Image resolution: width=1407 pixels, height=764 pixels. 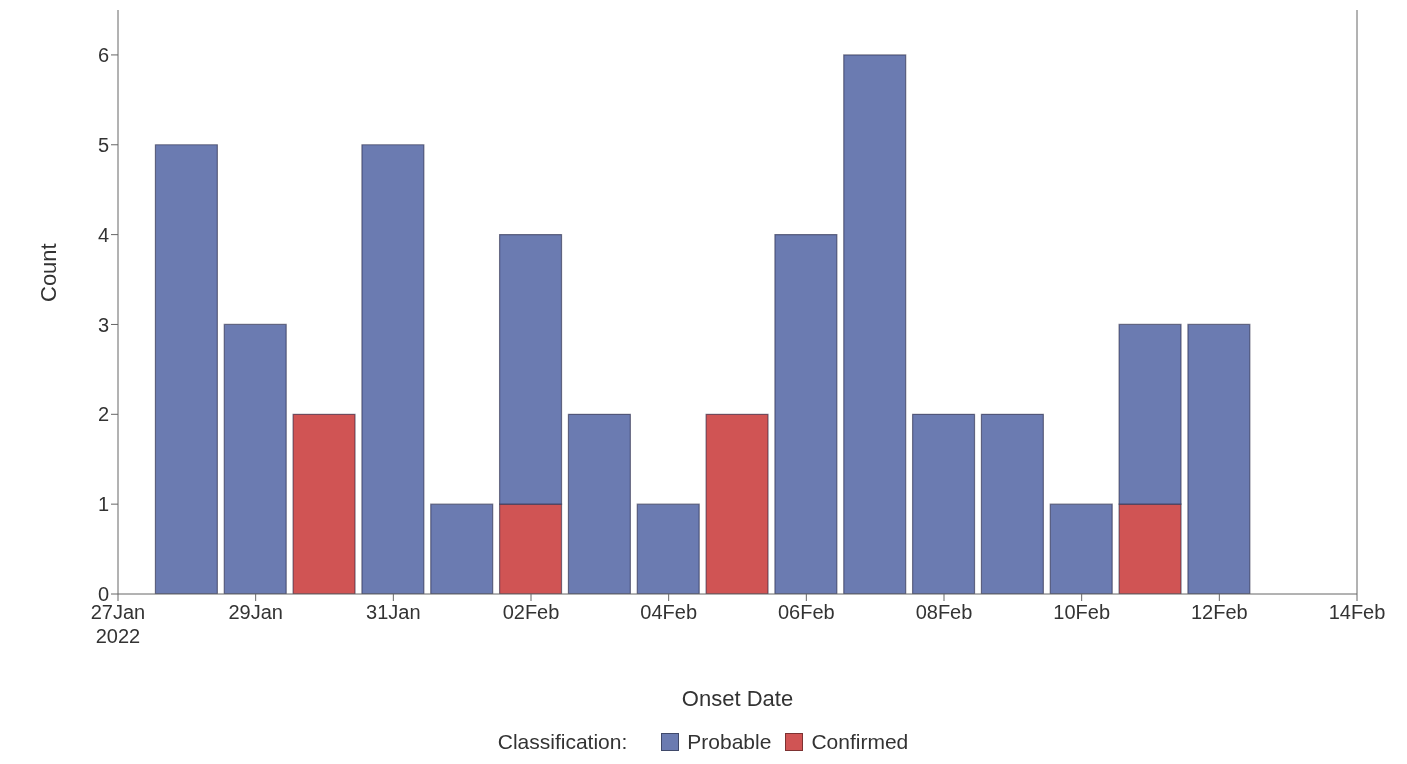 What do you see at coordinates (103, 55) in the screenshot?
I see `y-tick-label: 6` at bounding box center [103, 55].